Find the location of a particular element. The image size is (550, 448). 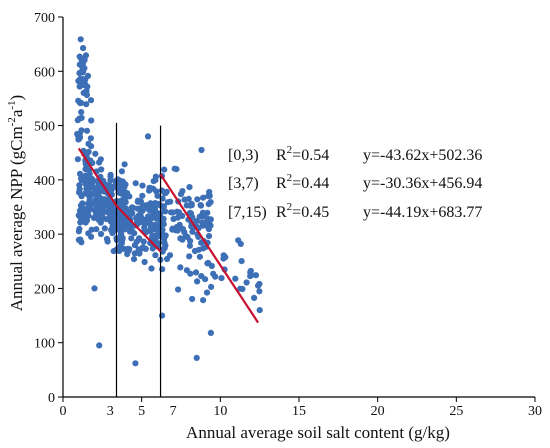

y-tick-label: 100 is located at coordinates (44, 344).